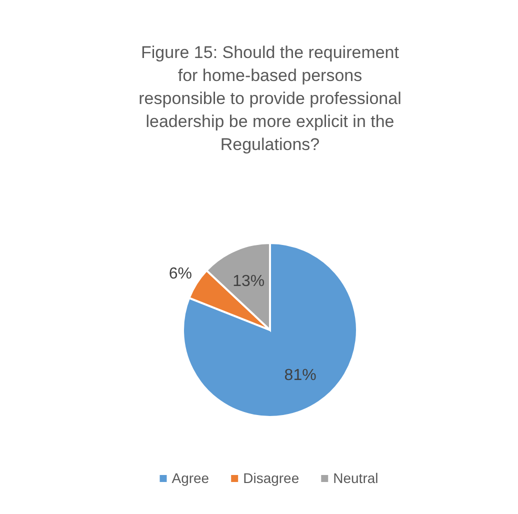 This screenshot has width=518, height=514. What do you see at coordinates (248, 281) in the screenshot?
I see `data-label: 13%` at bounding box center [248, 281].